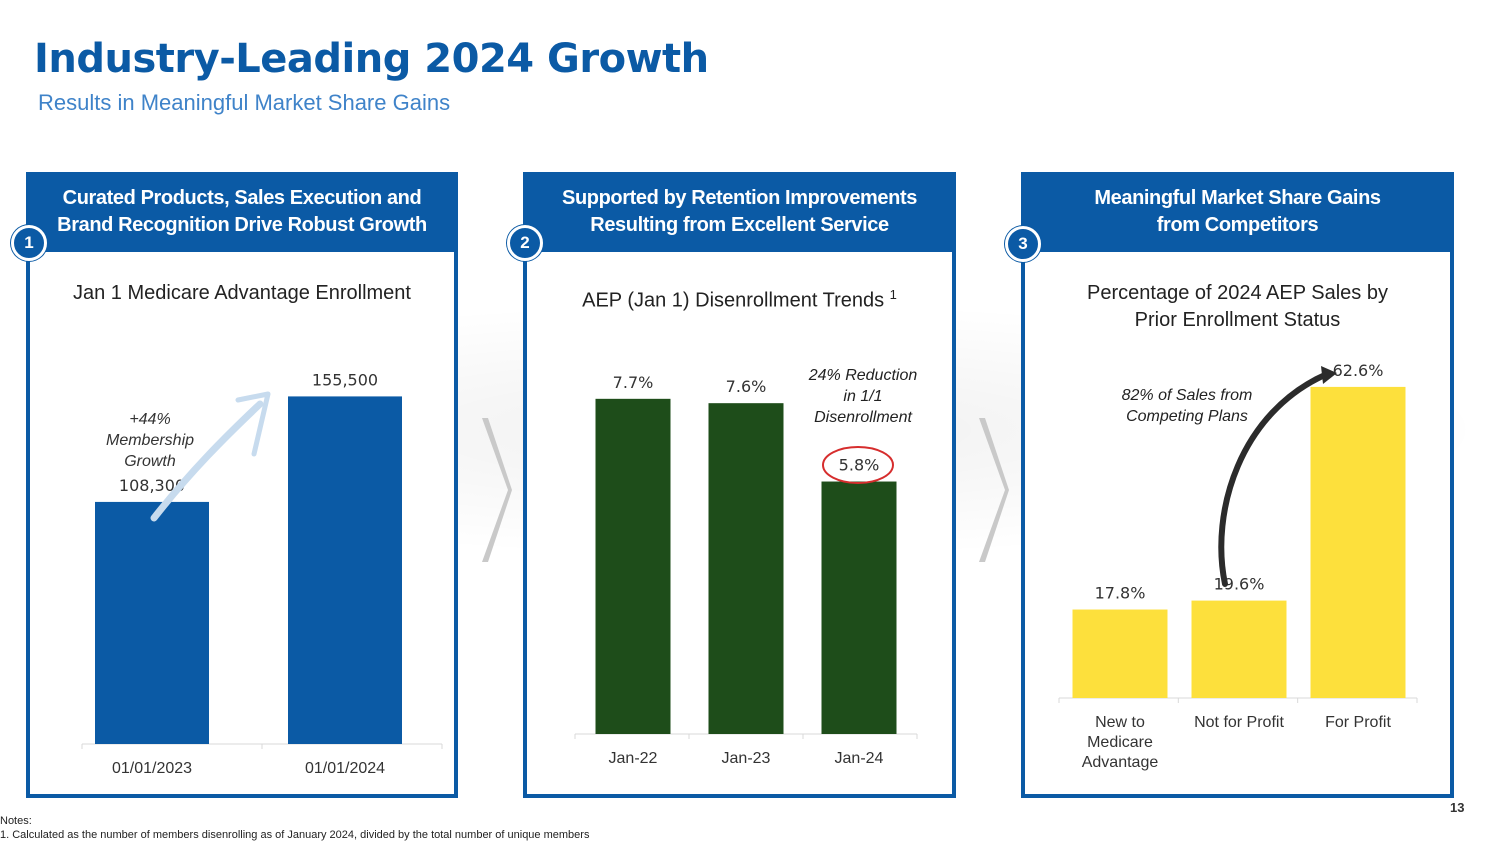 The height and width of the screenshot is (844, 1498). I want to click on category-label: New to Medicare Advantage, so click(1120, 742).